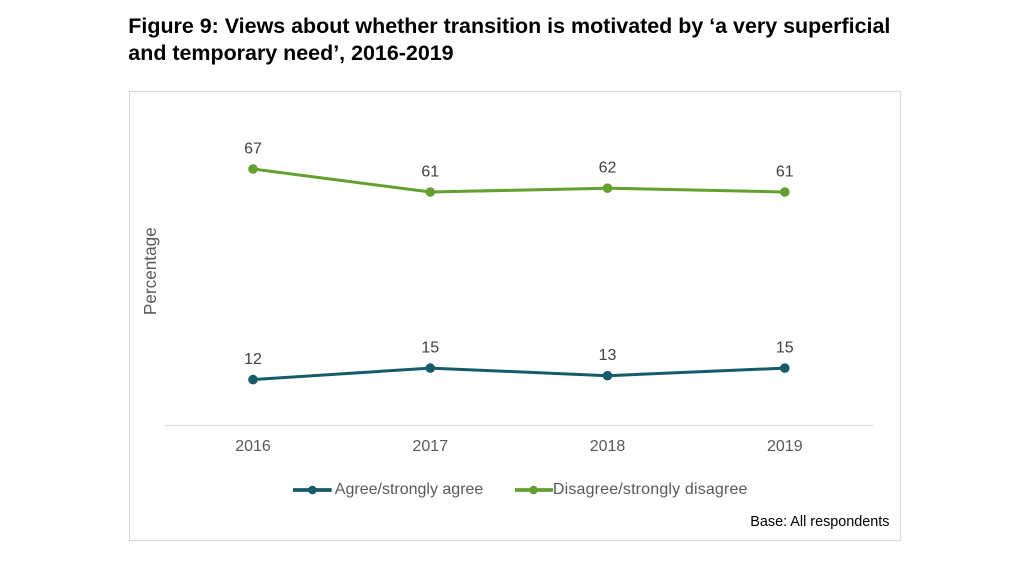 The width and height of the screenshot is (1023, 578). I want to click on svg-text: 12, so click(253, 359).